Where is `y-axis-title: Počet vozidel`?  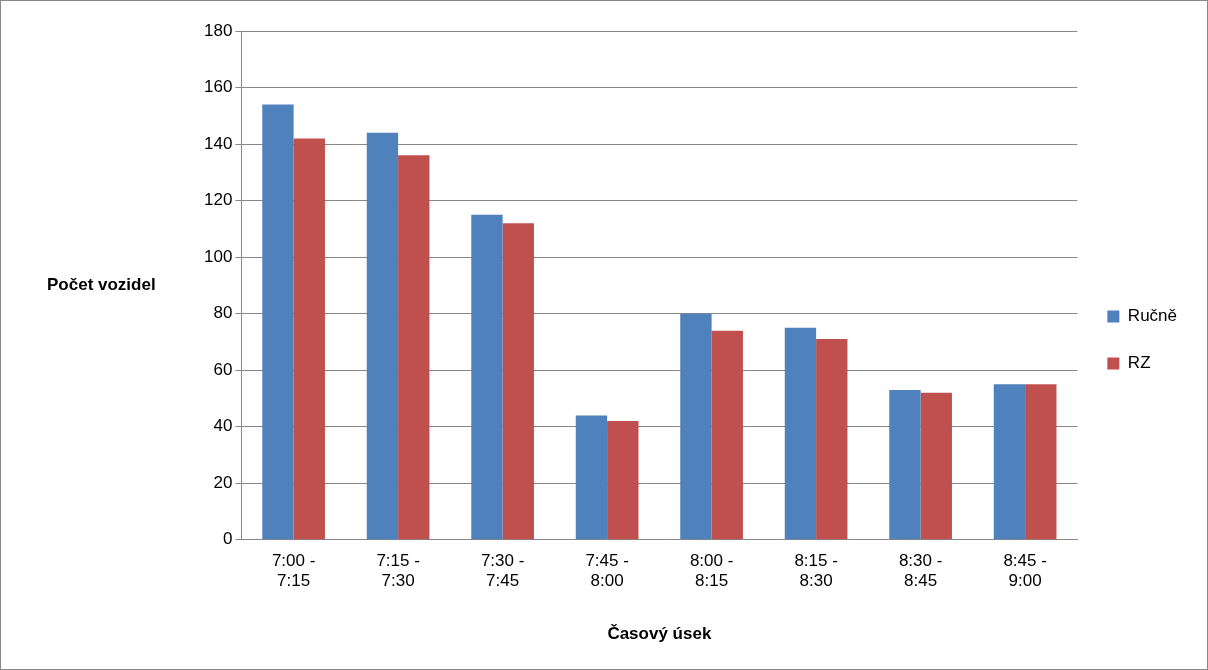
y-axis-title: Počet vozidel is located at coordinates (101, 285).